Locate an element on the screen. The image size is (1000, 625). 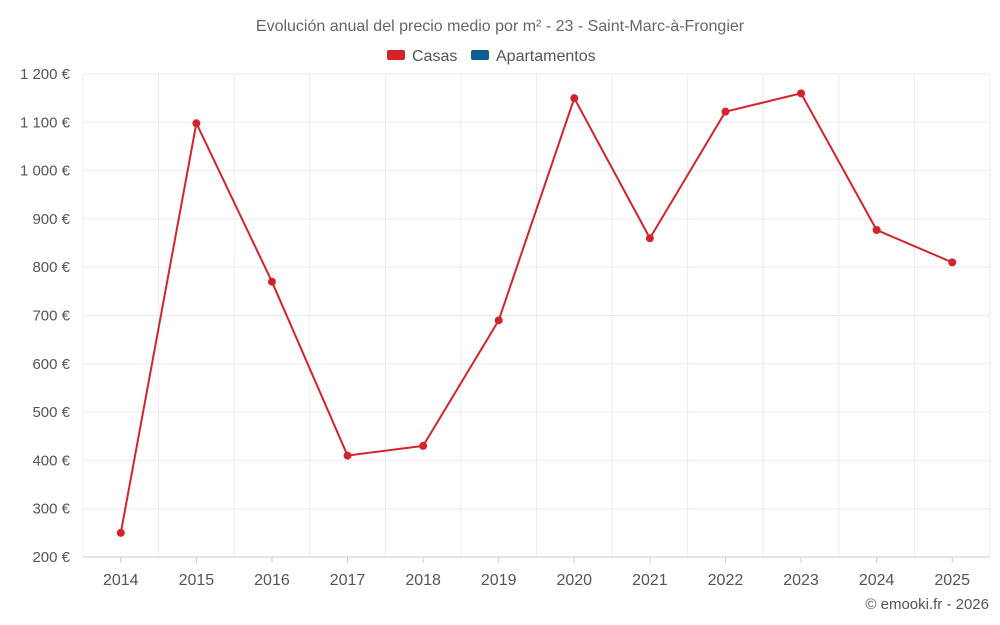
legend: Casas Apartamentos is located at coordinates (491, 56).